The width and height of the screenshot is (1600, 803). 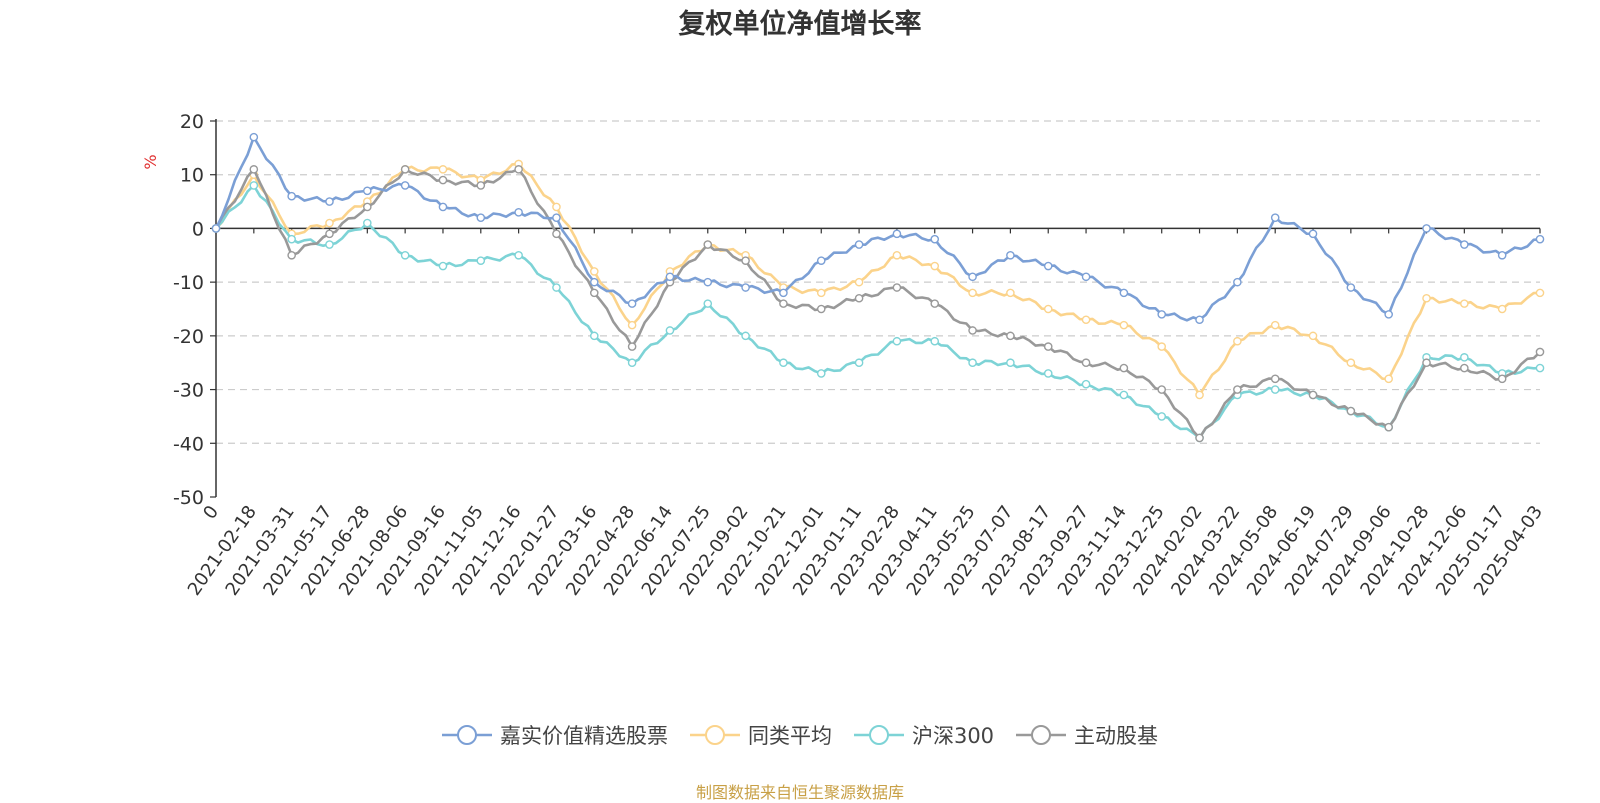 What do you see at coordinates (1087, 735) in the screenshot?
I see `legend-item: 主动股基` at bounding box center [1087, 735].